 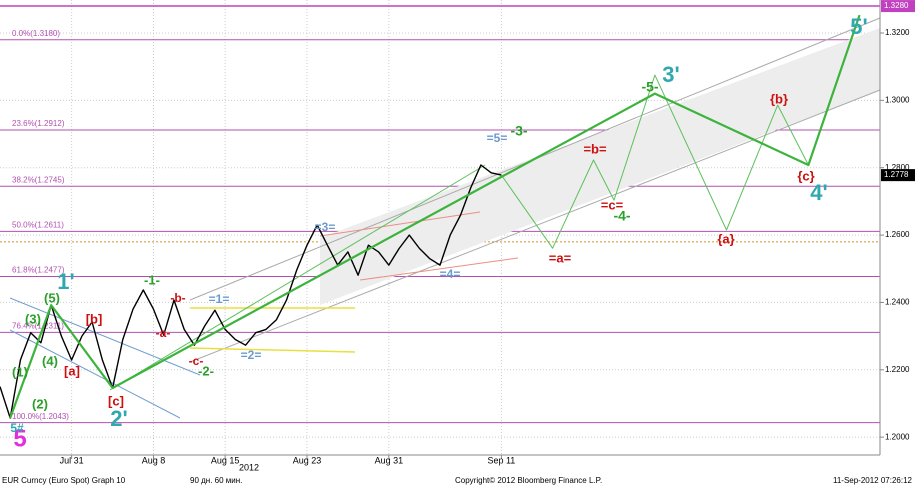 I want to click on wave-label: -a-, so click(x=163, y=333).